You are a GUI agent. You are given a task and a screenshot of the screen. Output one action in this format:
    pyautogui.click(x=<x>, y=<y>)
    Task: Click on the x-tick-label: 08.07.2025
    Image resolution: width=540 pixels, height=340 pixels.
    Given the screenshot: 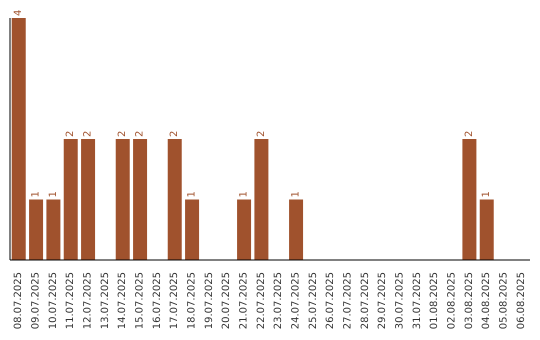 What is the action you would take?
    pyautogui.click(x=18, y=301)
    